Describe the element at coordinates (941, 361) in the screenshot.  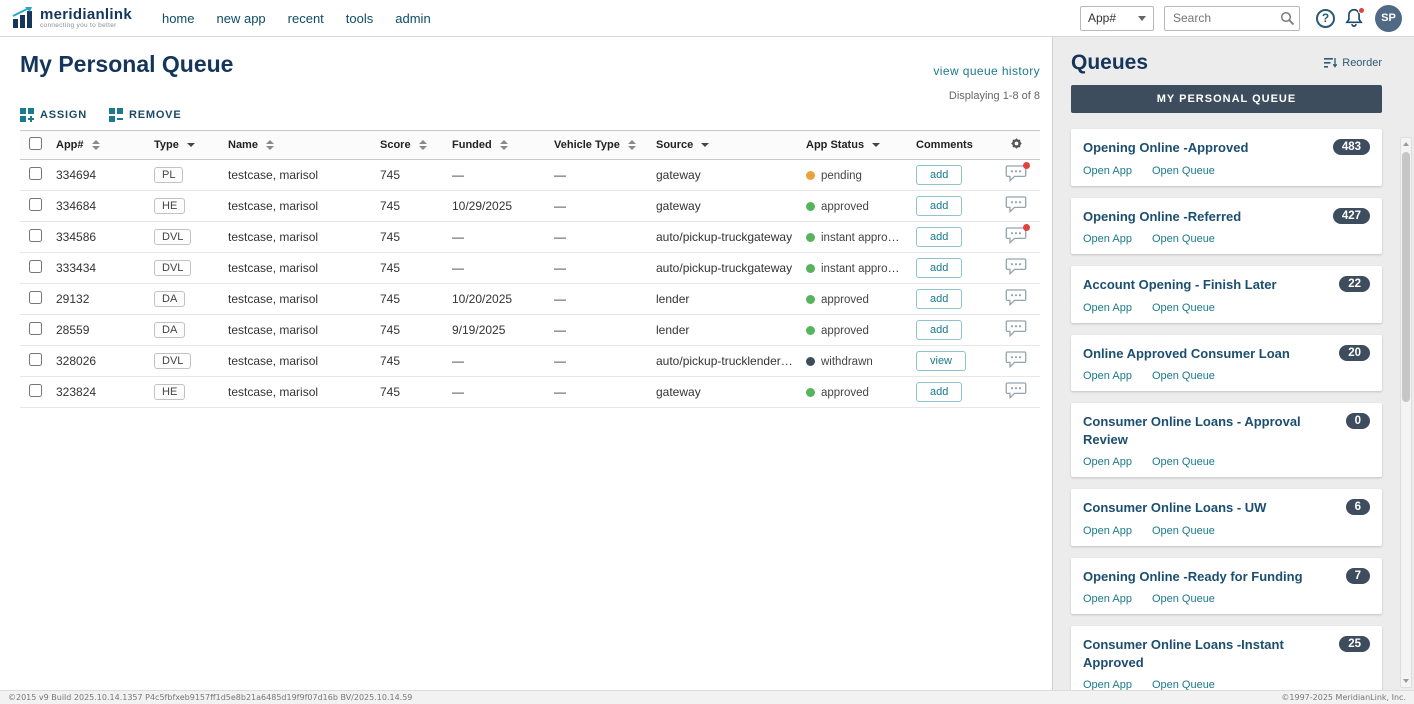
I see `comment-action-button: view` at that location.